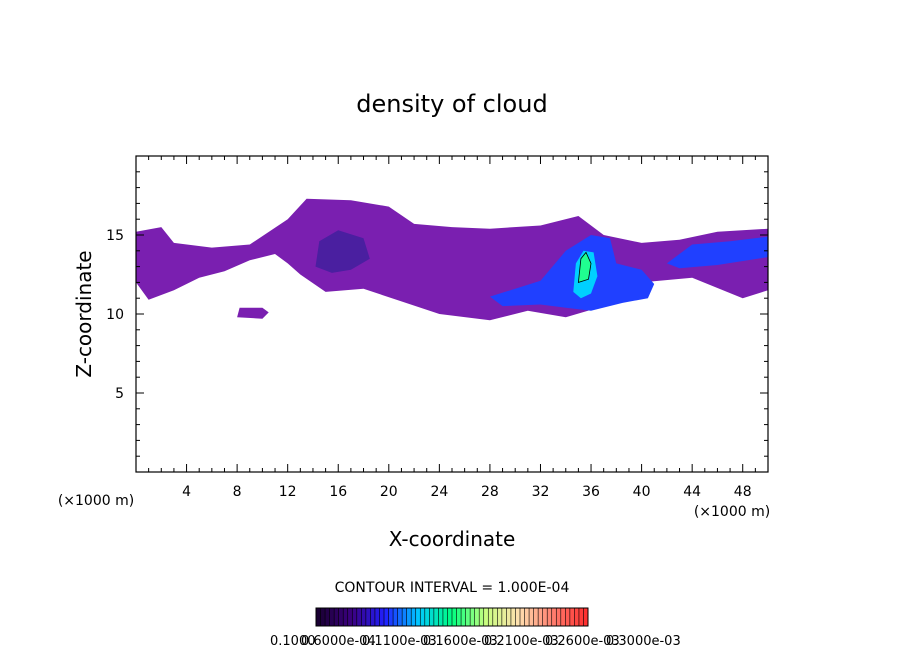  Describe the element at coordinates (115, 236) in the screenshot. I see `y-tick-label: 15` at that location.